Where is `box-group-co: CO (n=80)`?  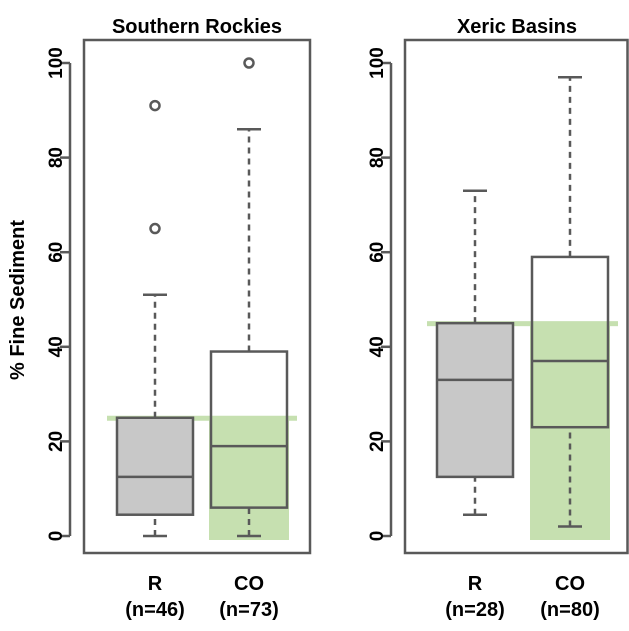 box-group-co: CO (n=80) is located at coordinates (570, 348).